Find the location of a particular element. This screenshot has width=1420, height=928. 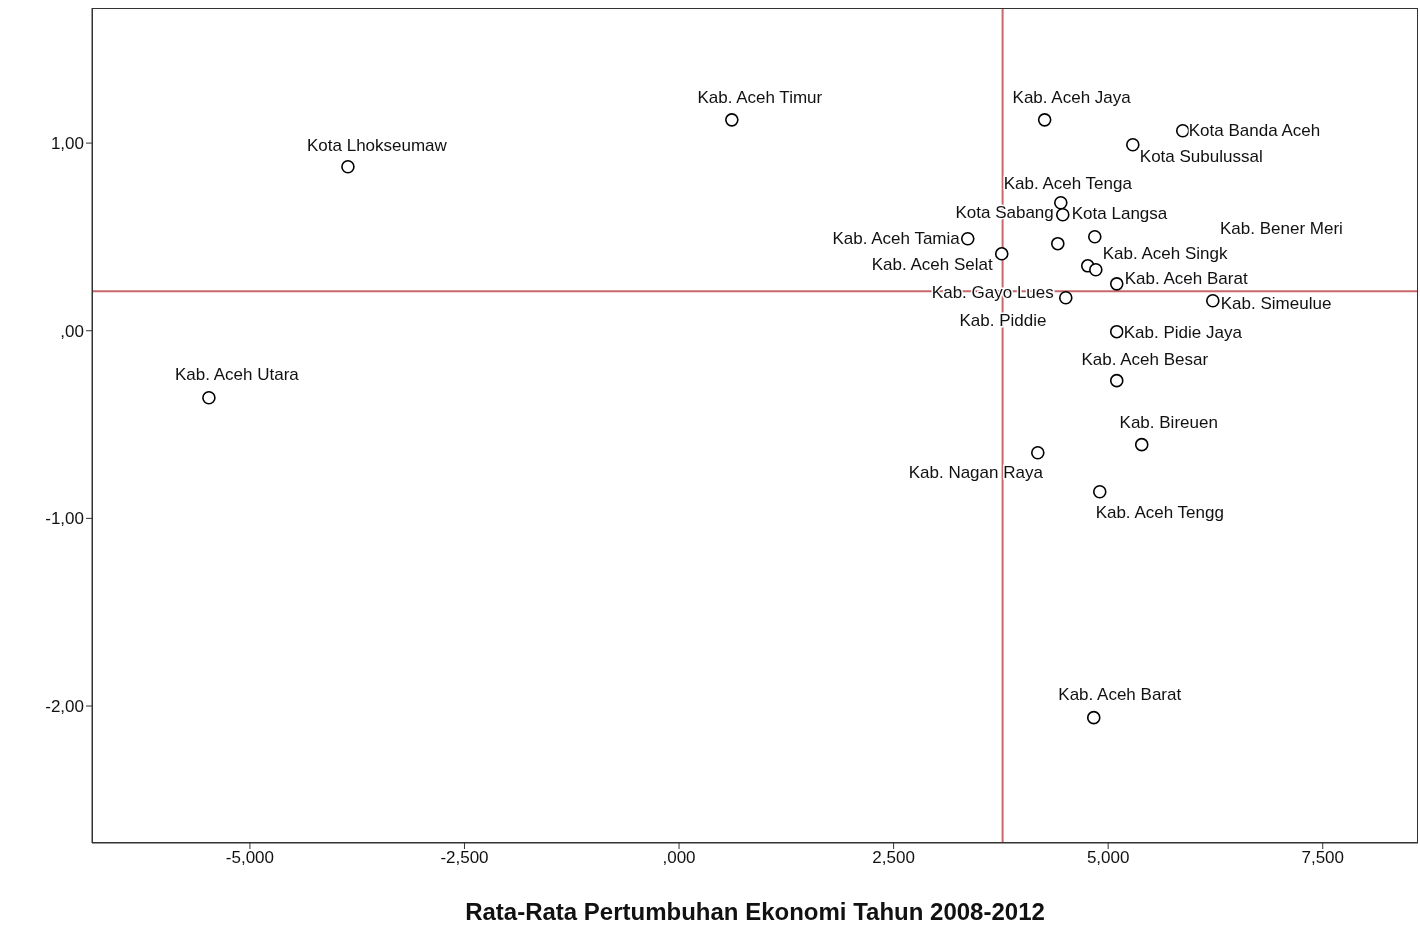

y-tick-label: -1,00 is located at coordinates (64, 519).